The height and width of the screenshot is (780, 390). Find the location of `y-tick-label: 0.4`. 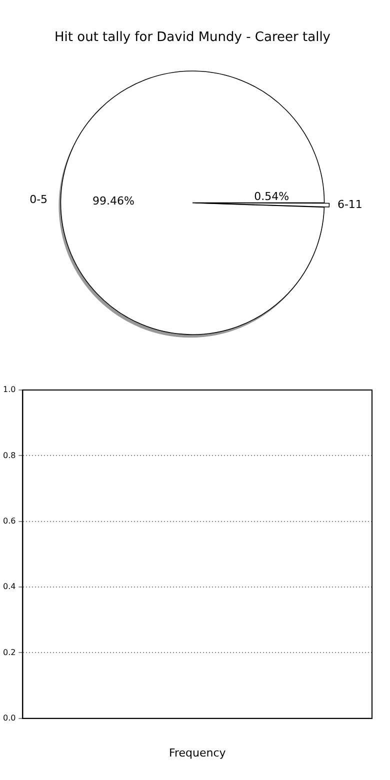

y-tick-label: 0.4 is located at coordinates (9, 587).